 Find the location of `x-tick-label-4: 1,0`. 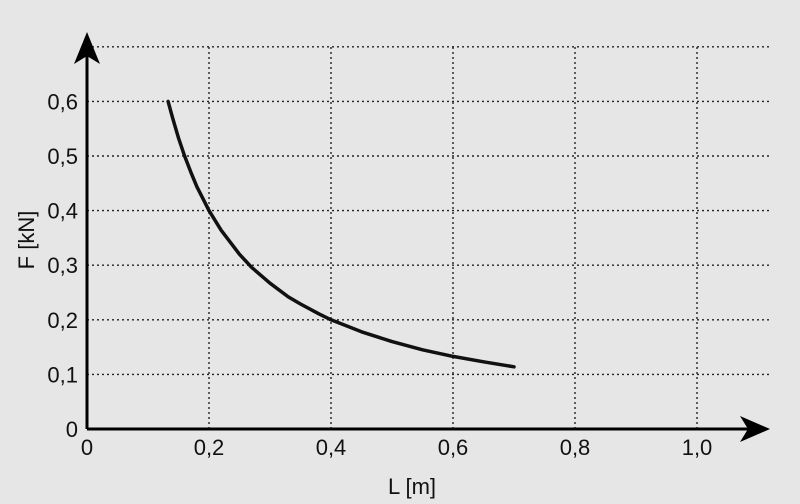

x-tick-label-4: 1,0 is located at coordinates (697, 447).